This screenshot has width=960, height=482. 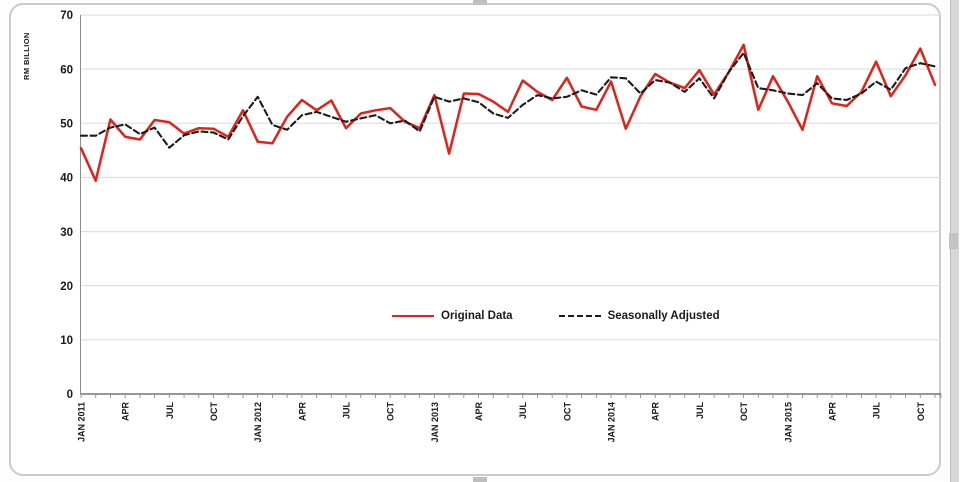 I want to click on y-tick-label: 30, so click(x=66, y=233).